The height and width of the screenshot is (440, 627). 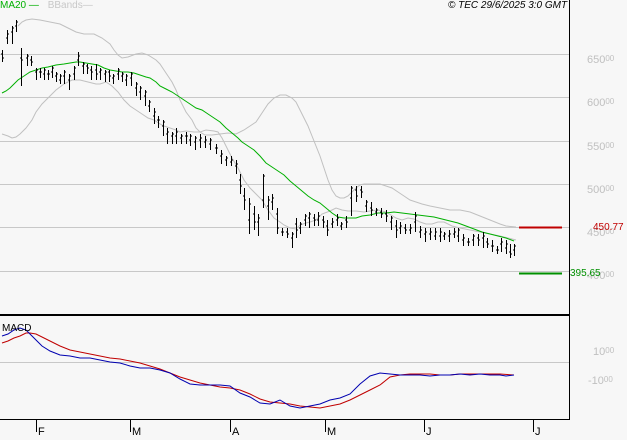 I want to click on legend-bbands-label: BBands, so click(x=65, y=5).